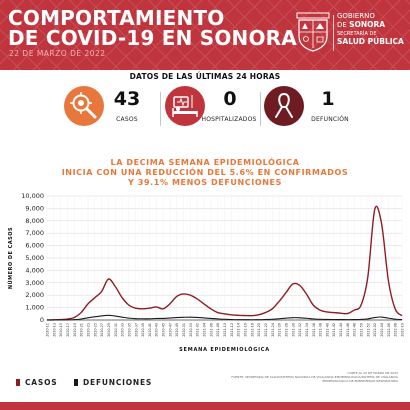 The width and height of the screenshot is (410, 410). What do you see at coordinates (118, 382) in the screenshot?
I see `legend-label-defunciones: DEFUNCIONES` at bounding box center [118, 382].